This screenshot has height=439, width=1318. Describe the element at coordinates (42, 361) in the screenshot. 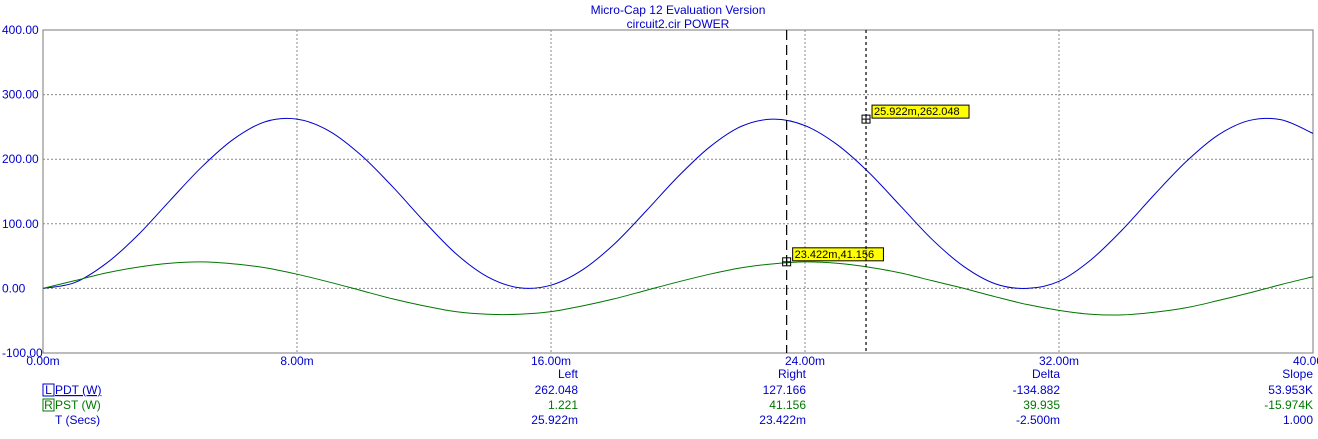

I see `x-tick-label: 0.00m` at that location.